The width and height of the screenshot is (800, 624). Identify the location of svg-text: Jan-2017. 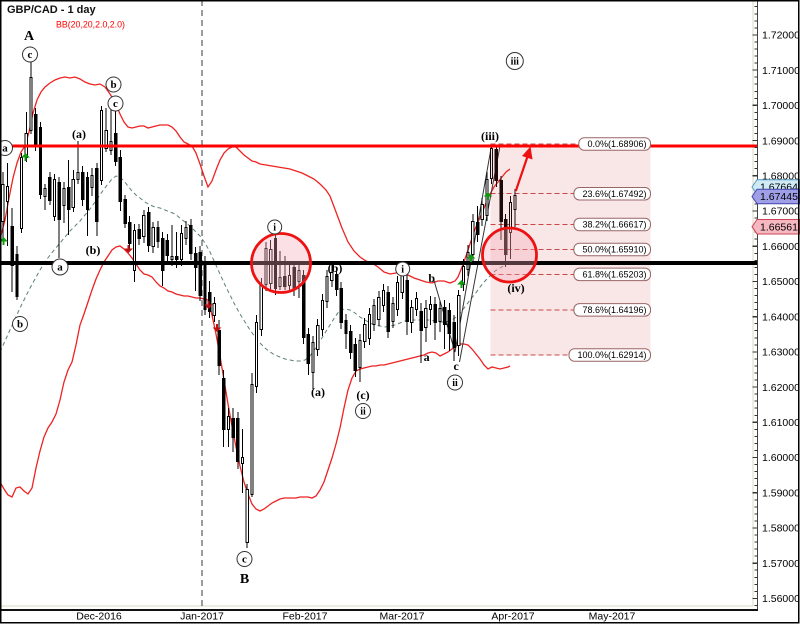
(202, 617).